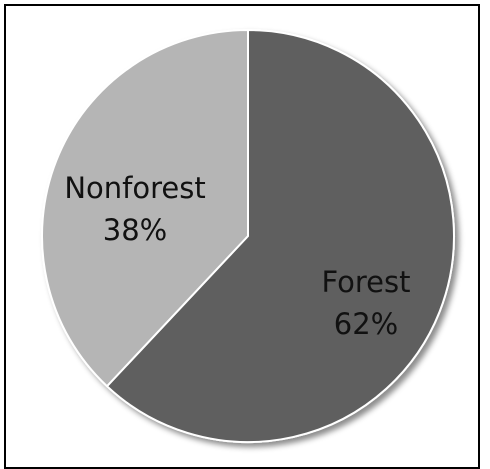 This screenshot has width=490, height=469. What do you see at coordinates (134, 188) in the screenshot?
I see `slice-label-nonforest: Nonforest` at bounding box center [134, 188].